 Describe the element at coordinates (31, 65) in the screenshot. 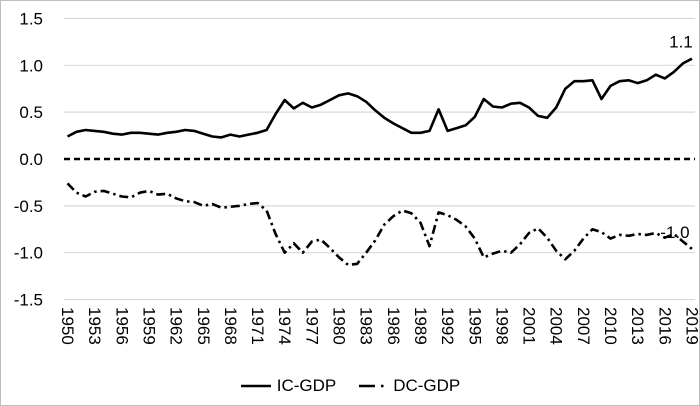

I see `y-axis-tick-label: 1.0` at that location.